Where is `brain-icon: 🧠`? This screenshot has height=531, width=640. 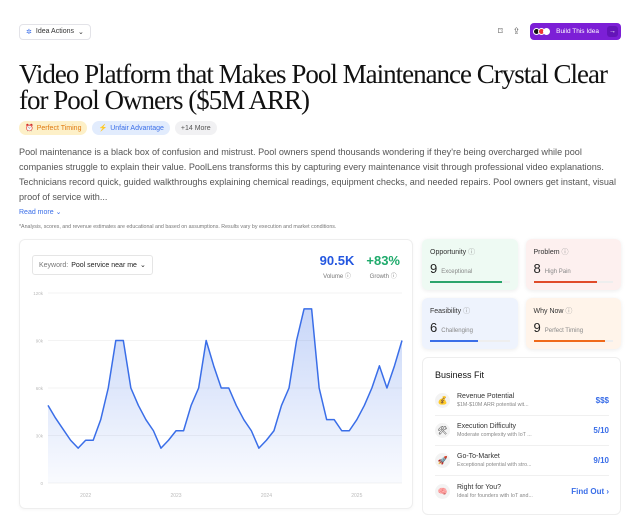
brain-icon: 🧠 is located at coordinates (442, 491).